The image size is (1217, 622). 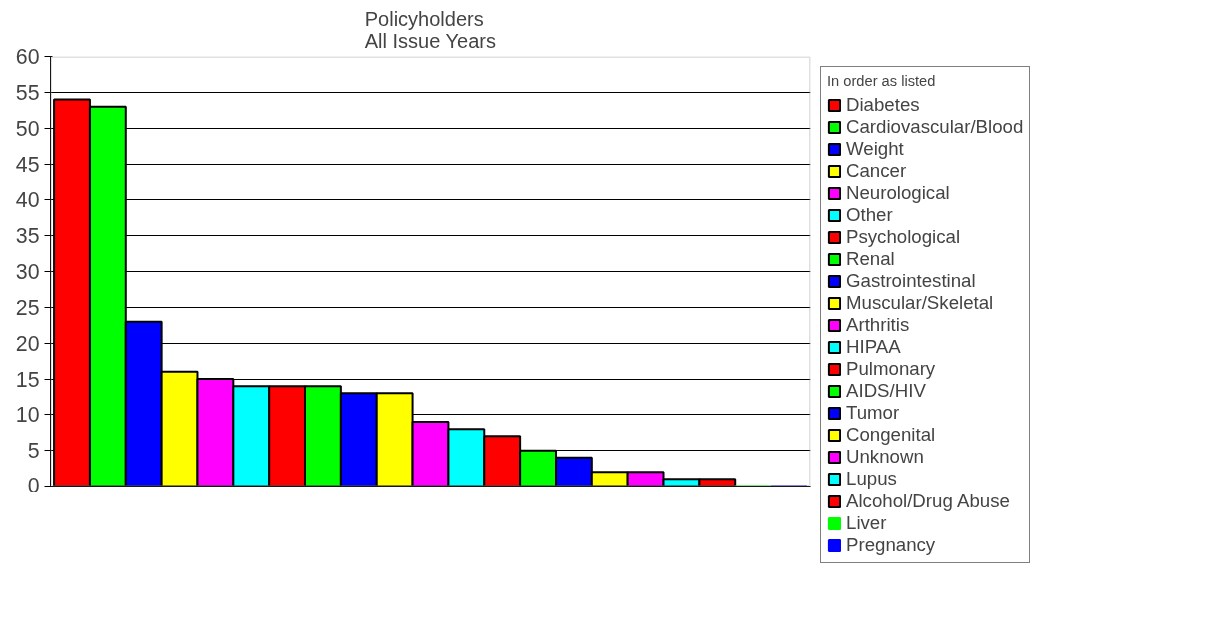 I want to click on y-tick-label: 55, so click(x=27, y=92).